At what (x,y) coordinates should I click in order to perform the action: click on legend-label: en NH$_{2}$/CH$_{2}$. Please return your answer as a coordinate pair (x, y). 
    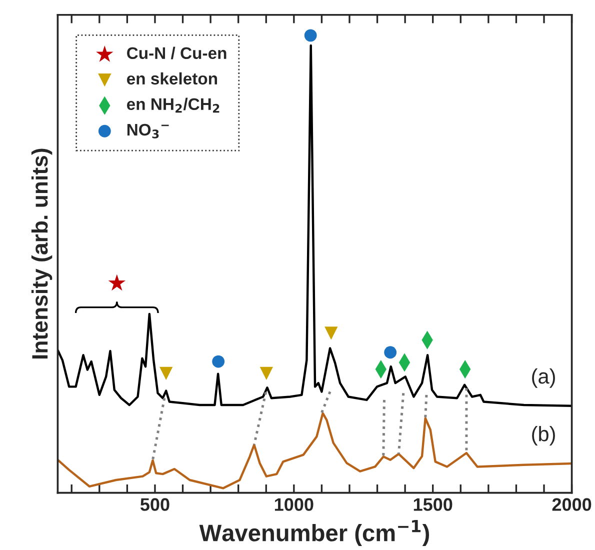
    Looking at the image, I should click on (173, 105).